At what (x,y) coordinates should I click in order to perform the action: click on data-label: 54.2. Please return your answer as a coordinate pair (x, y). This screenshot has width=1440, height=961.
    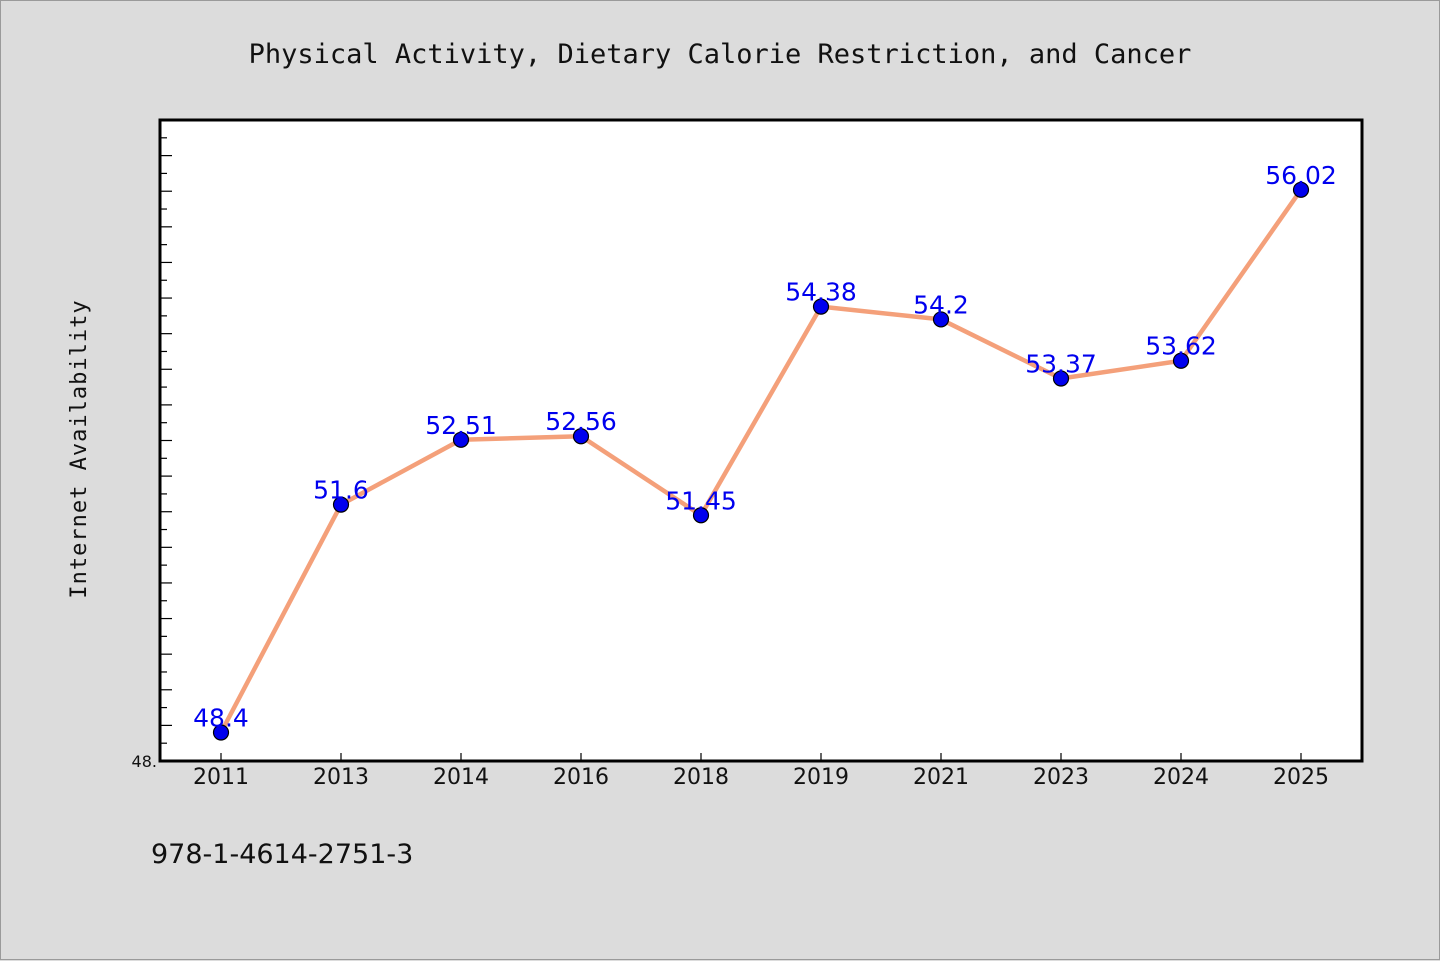
    Looking at the image, I should click on (941, 304).